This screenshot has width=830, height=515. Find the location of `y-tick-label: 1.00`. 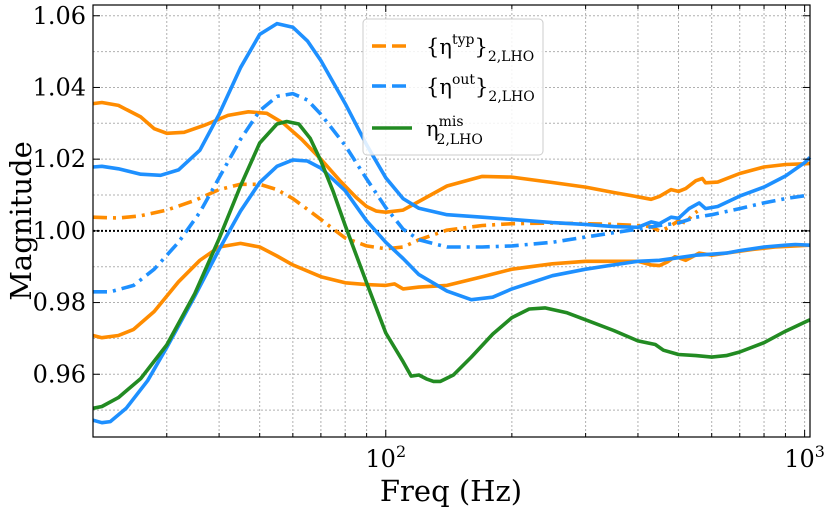

y-tick-label: 1.00 is located at coordinates (59, 231).